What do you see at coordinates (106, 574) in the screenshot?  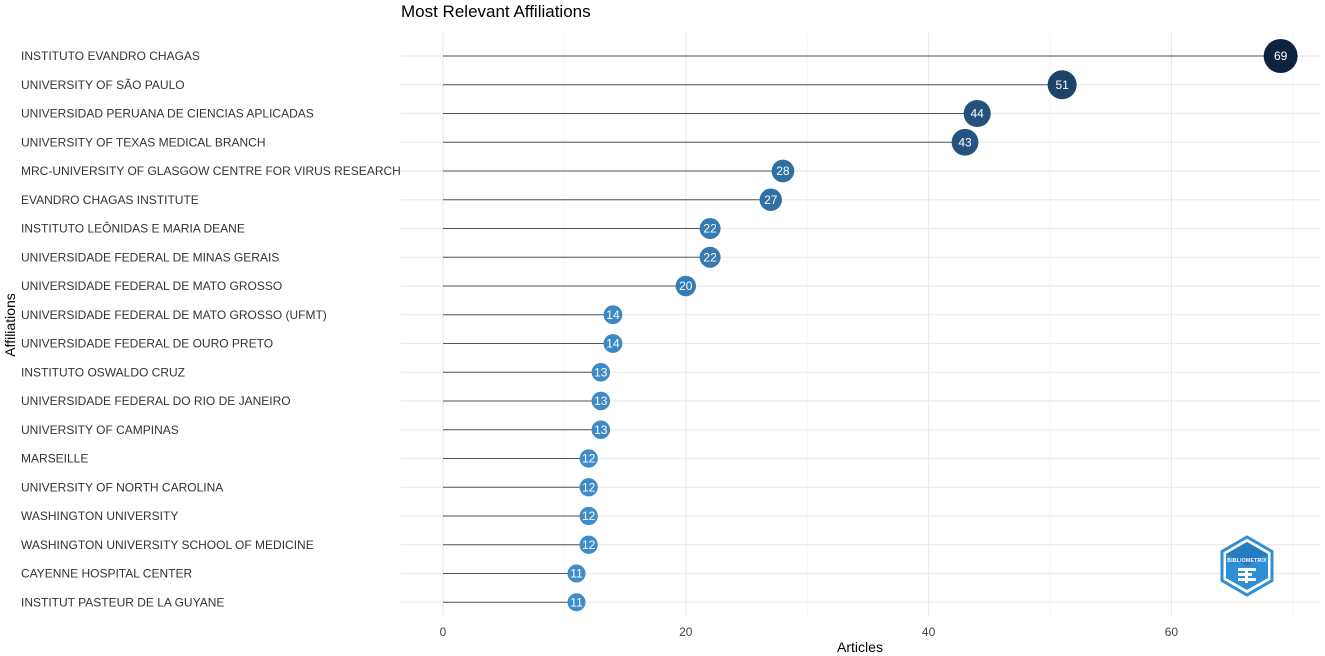 I see `category-label: CAYENNE HOSPITAL CENTER` at bounding box center [106, 574].